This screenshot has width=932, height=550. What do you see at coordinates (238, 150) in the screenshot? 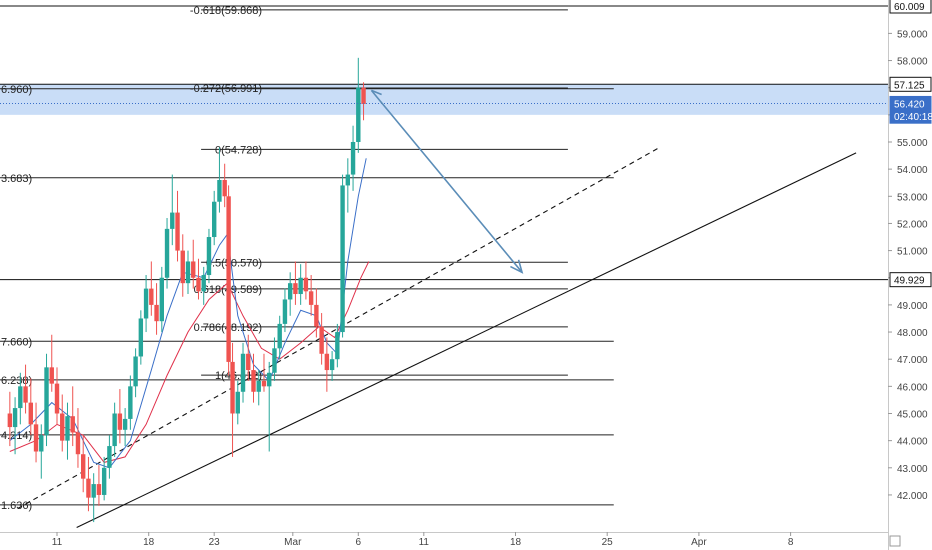
I see `fib-label: 0(54.728)` at bounding box center [238, 150].